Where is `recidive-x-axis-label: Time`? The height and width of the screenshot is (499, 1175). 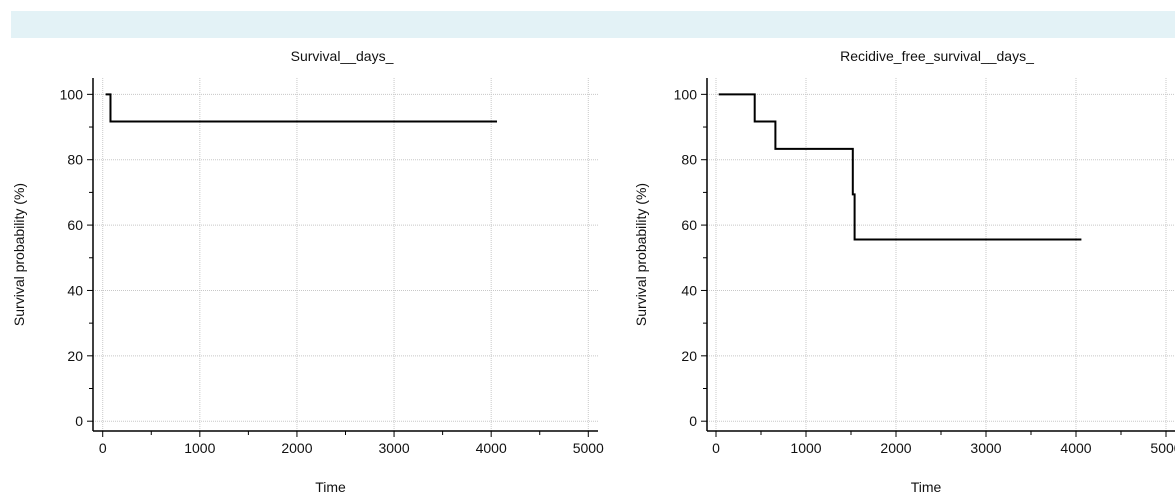 recidive-x-axis-label: Time is located at coordinates (926, 487).